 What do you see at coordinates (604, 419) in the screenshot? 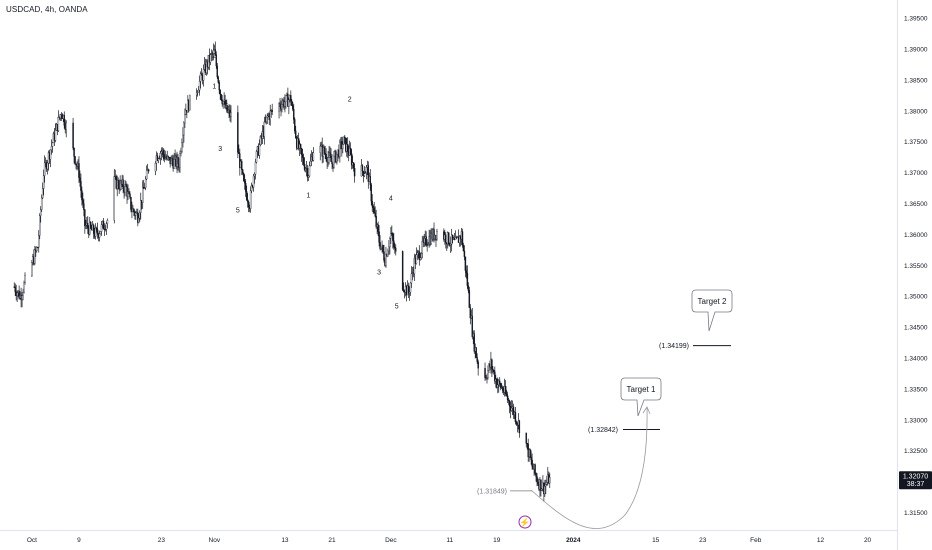
I see `levels-layer: (1.31849) (1.32842) (1.34199)` at bounding box center [604, 419].